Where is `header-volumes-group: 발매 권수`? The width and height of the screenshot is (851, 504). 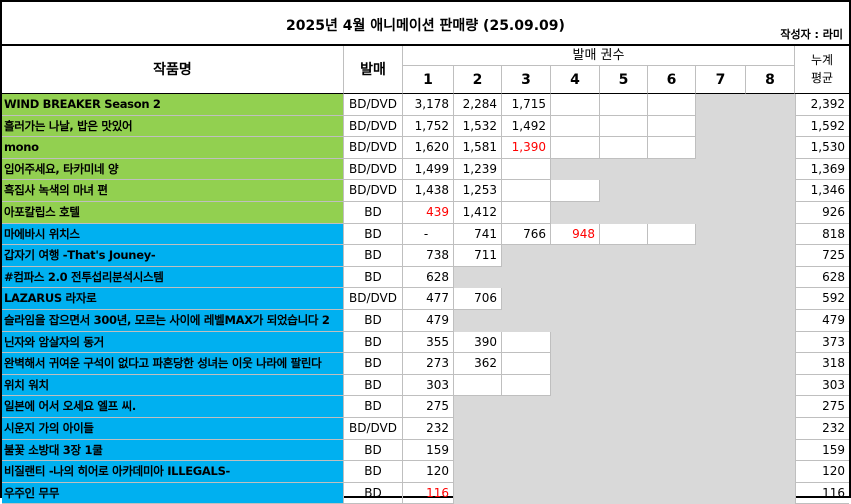 header-volumes-group: 발매 권수 is located at coordinates (599, 56).